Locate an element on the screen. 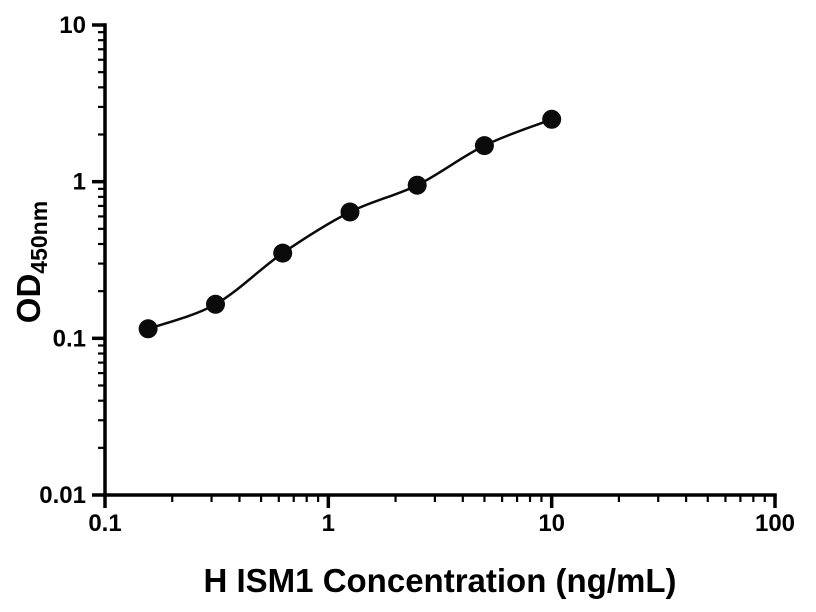 The height and width of the screenshot is (612, 816). y-tick-label: 1 is located at coordinates (79, 182).